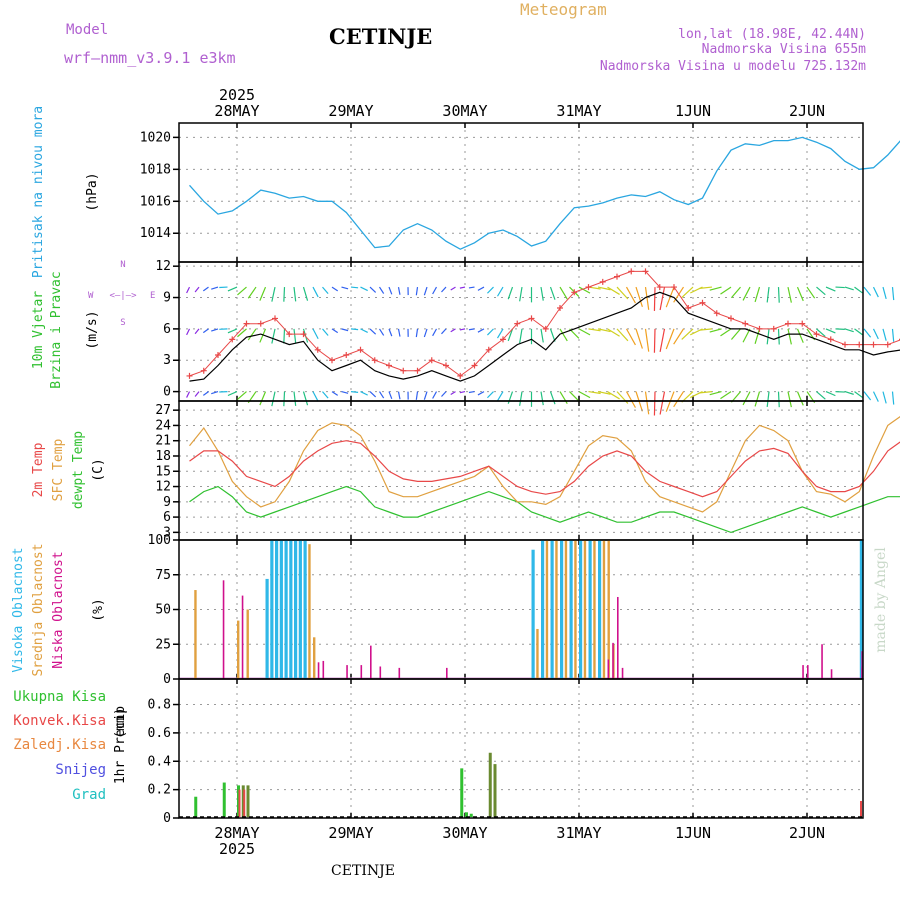 Image resolution: width=900 pixels, height=900 pixels. I want to click on legend-snijeg: Snijeg, so click(80, 770).